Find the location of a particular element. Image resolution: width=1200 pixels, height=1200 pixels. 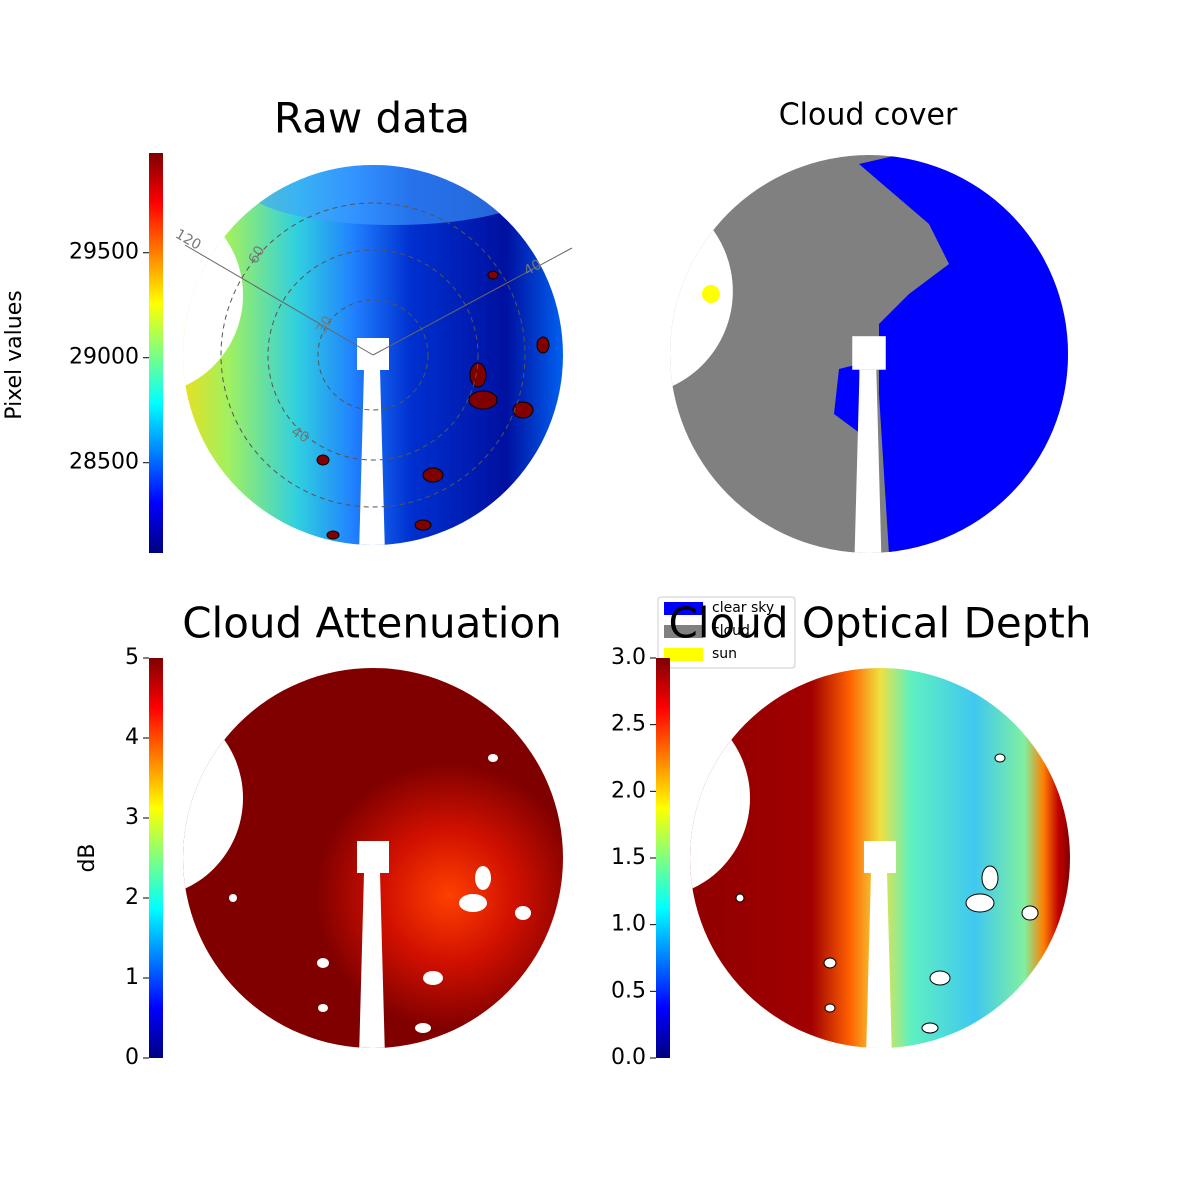

annotation: 120 is located at coordinates (187, 239).